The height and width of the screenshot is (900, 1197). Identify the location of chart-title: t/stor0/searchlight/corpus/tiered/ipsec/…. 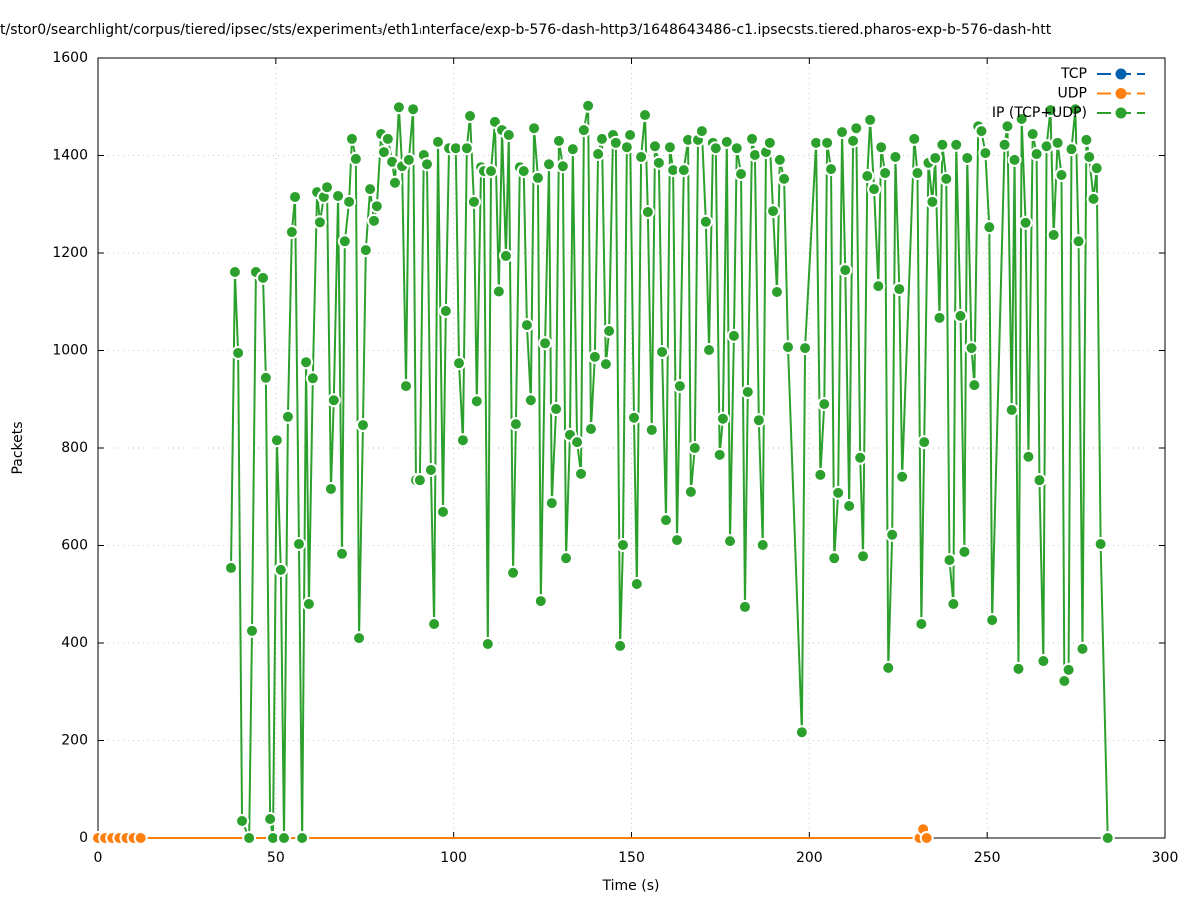
(526, 30).